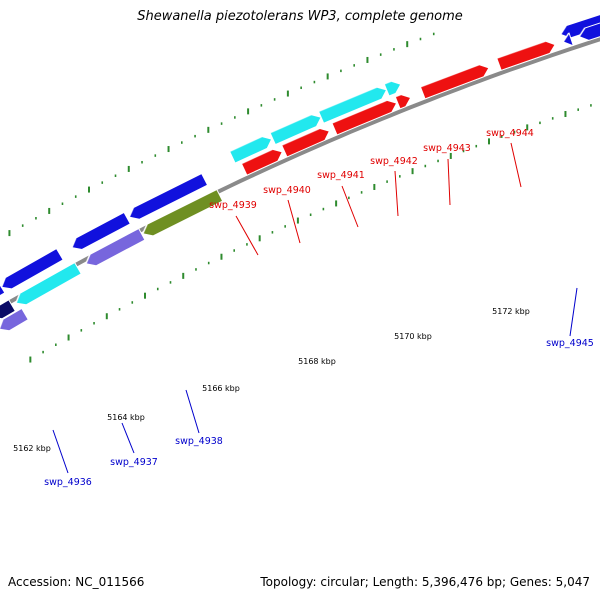 The height and width of the screenshot is (600, 600). What do you see at coordinates (32, 268) in the screenshot?
I see `gene-arrow-f2` at bounding box center [32, 268].